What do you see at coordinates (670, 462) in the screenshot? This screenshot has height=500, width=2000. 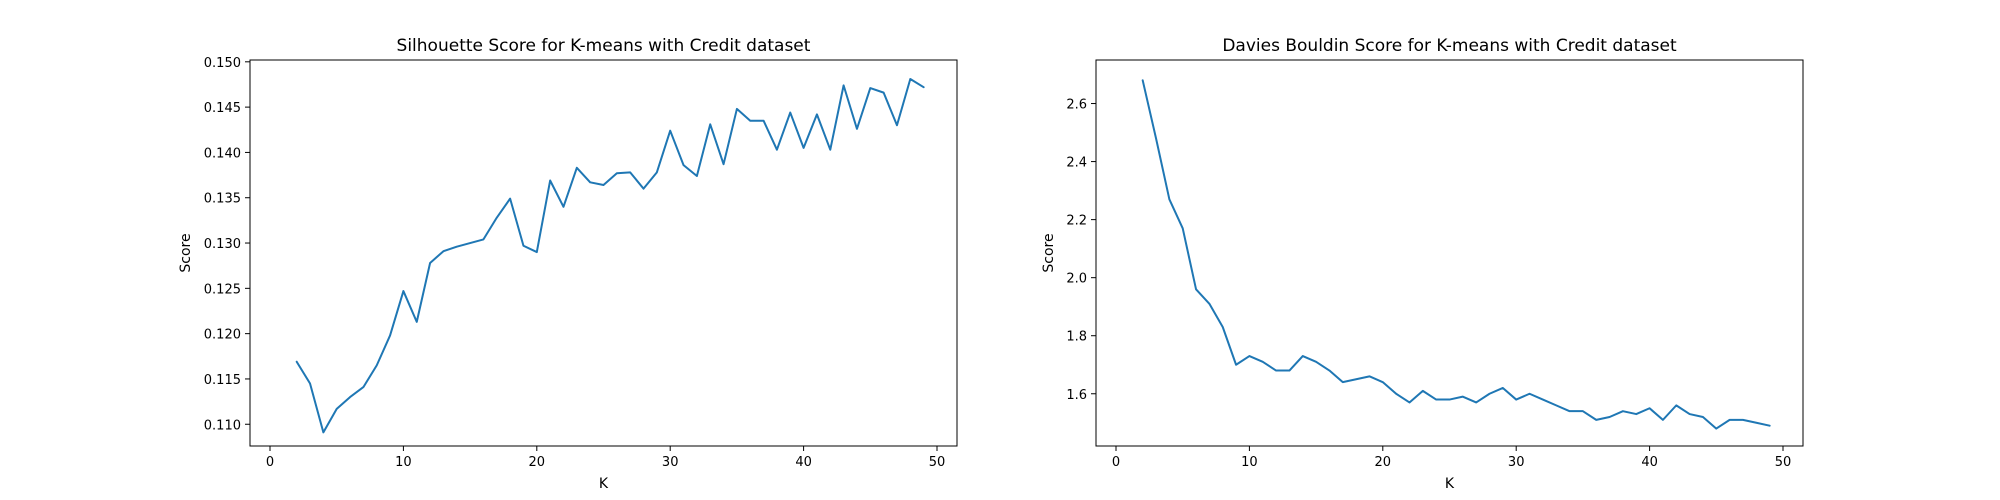 I see `chart-0-x-tick-label: 30` at bounding box center [670, 462].